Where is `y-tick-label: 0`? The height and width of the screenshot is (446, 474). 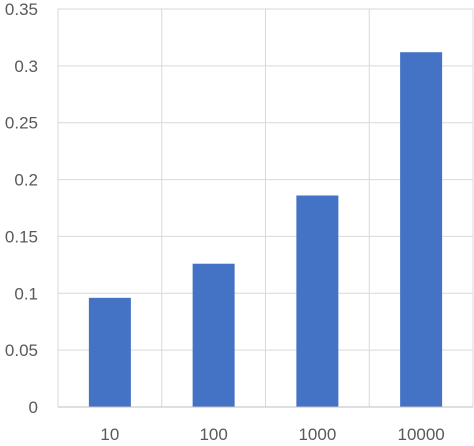
y-tick-label: 0 is located at coordinates (33, 407).